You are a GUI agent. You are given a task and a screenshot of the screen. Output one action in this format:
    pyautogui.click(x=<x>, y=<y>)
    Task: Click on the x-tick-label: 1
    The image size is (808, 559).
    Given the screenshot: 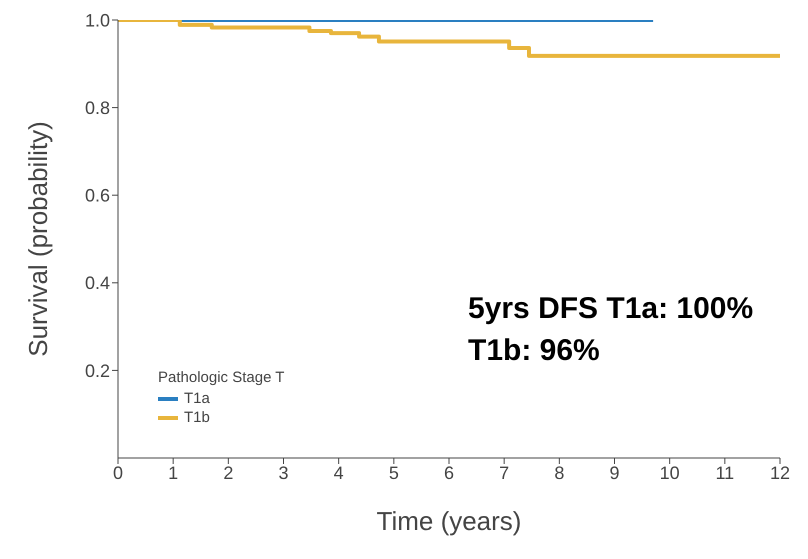 What is the action you would take?
    pyautogui.click(x=173, y=472)
    